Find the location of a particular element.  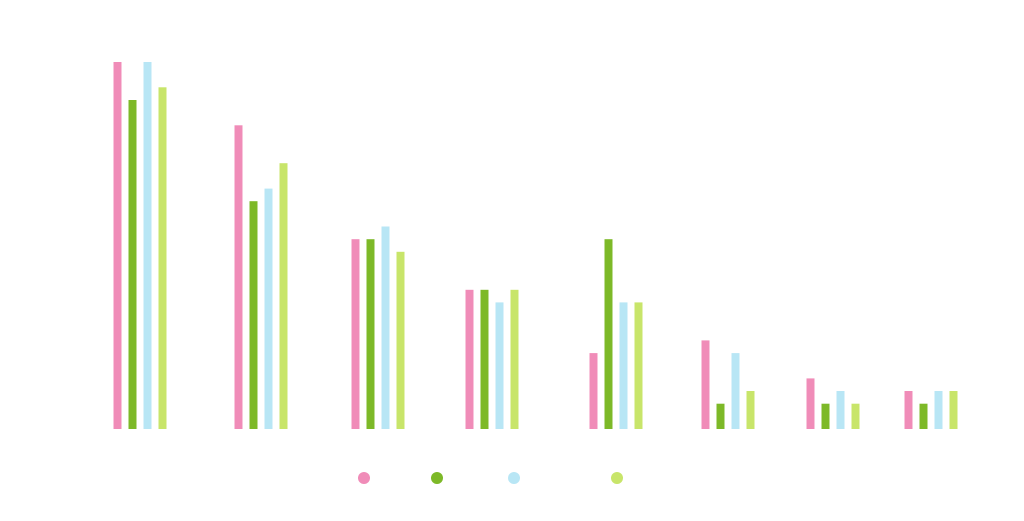

bar-s4-c5 is located at coordinates (638, 365).